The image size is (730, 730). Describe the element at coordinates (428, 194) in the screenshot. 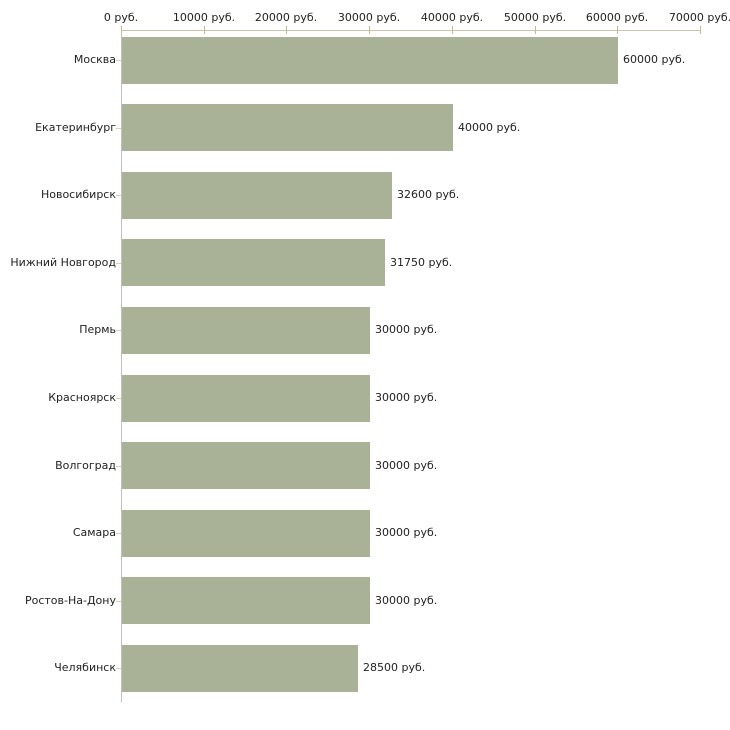

I see `value-label: 32600 руб.` at that location.